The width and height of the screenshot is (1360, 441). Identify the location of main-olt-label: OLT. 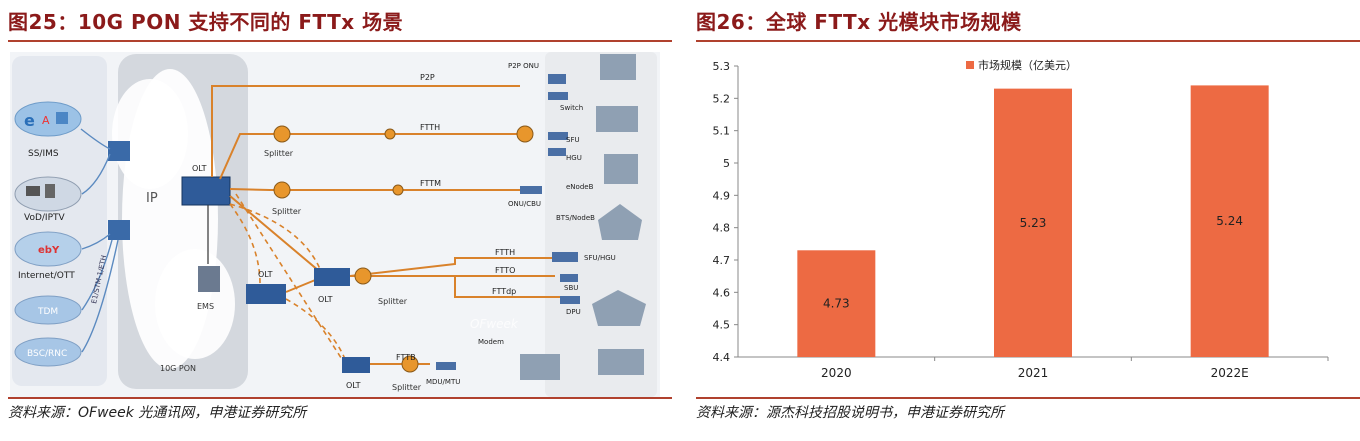
(199, 168).